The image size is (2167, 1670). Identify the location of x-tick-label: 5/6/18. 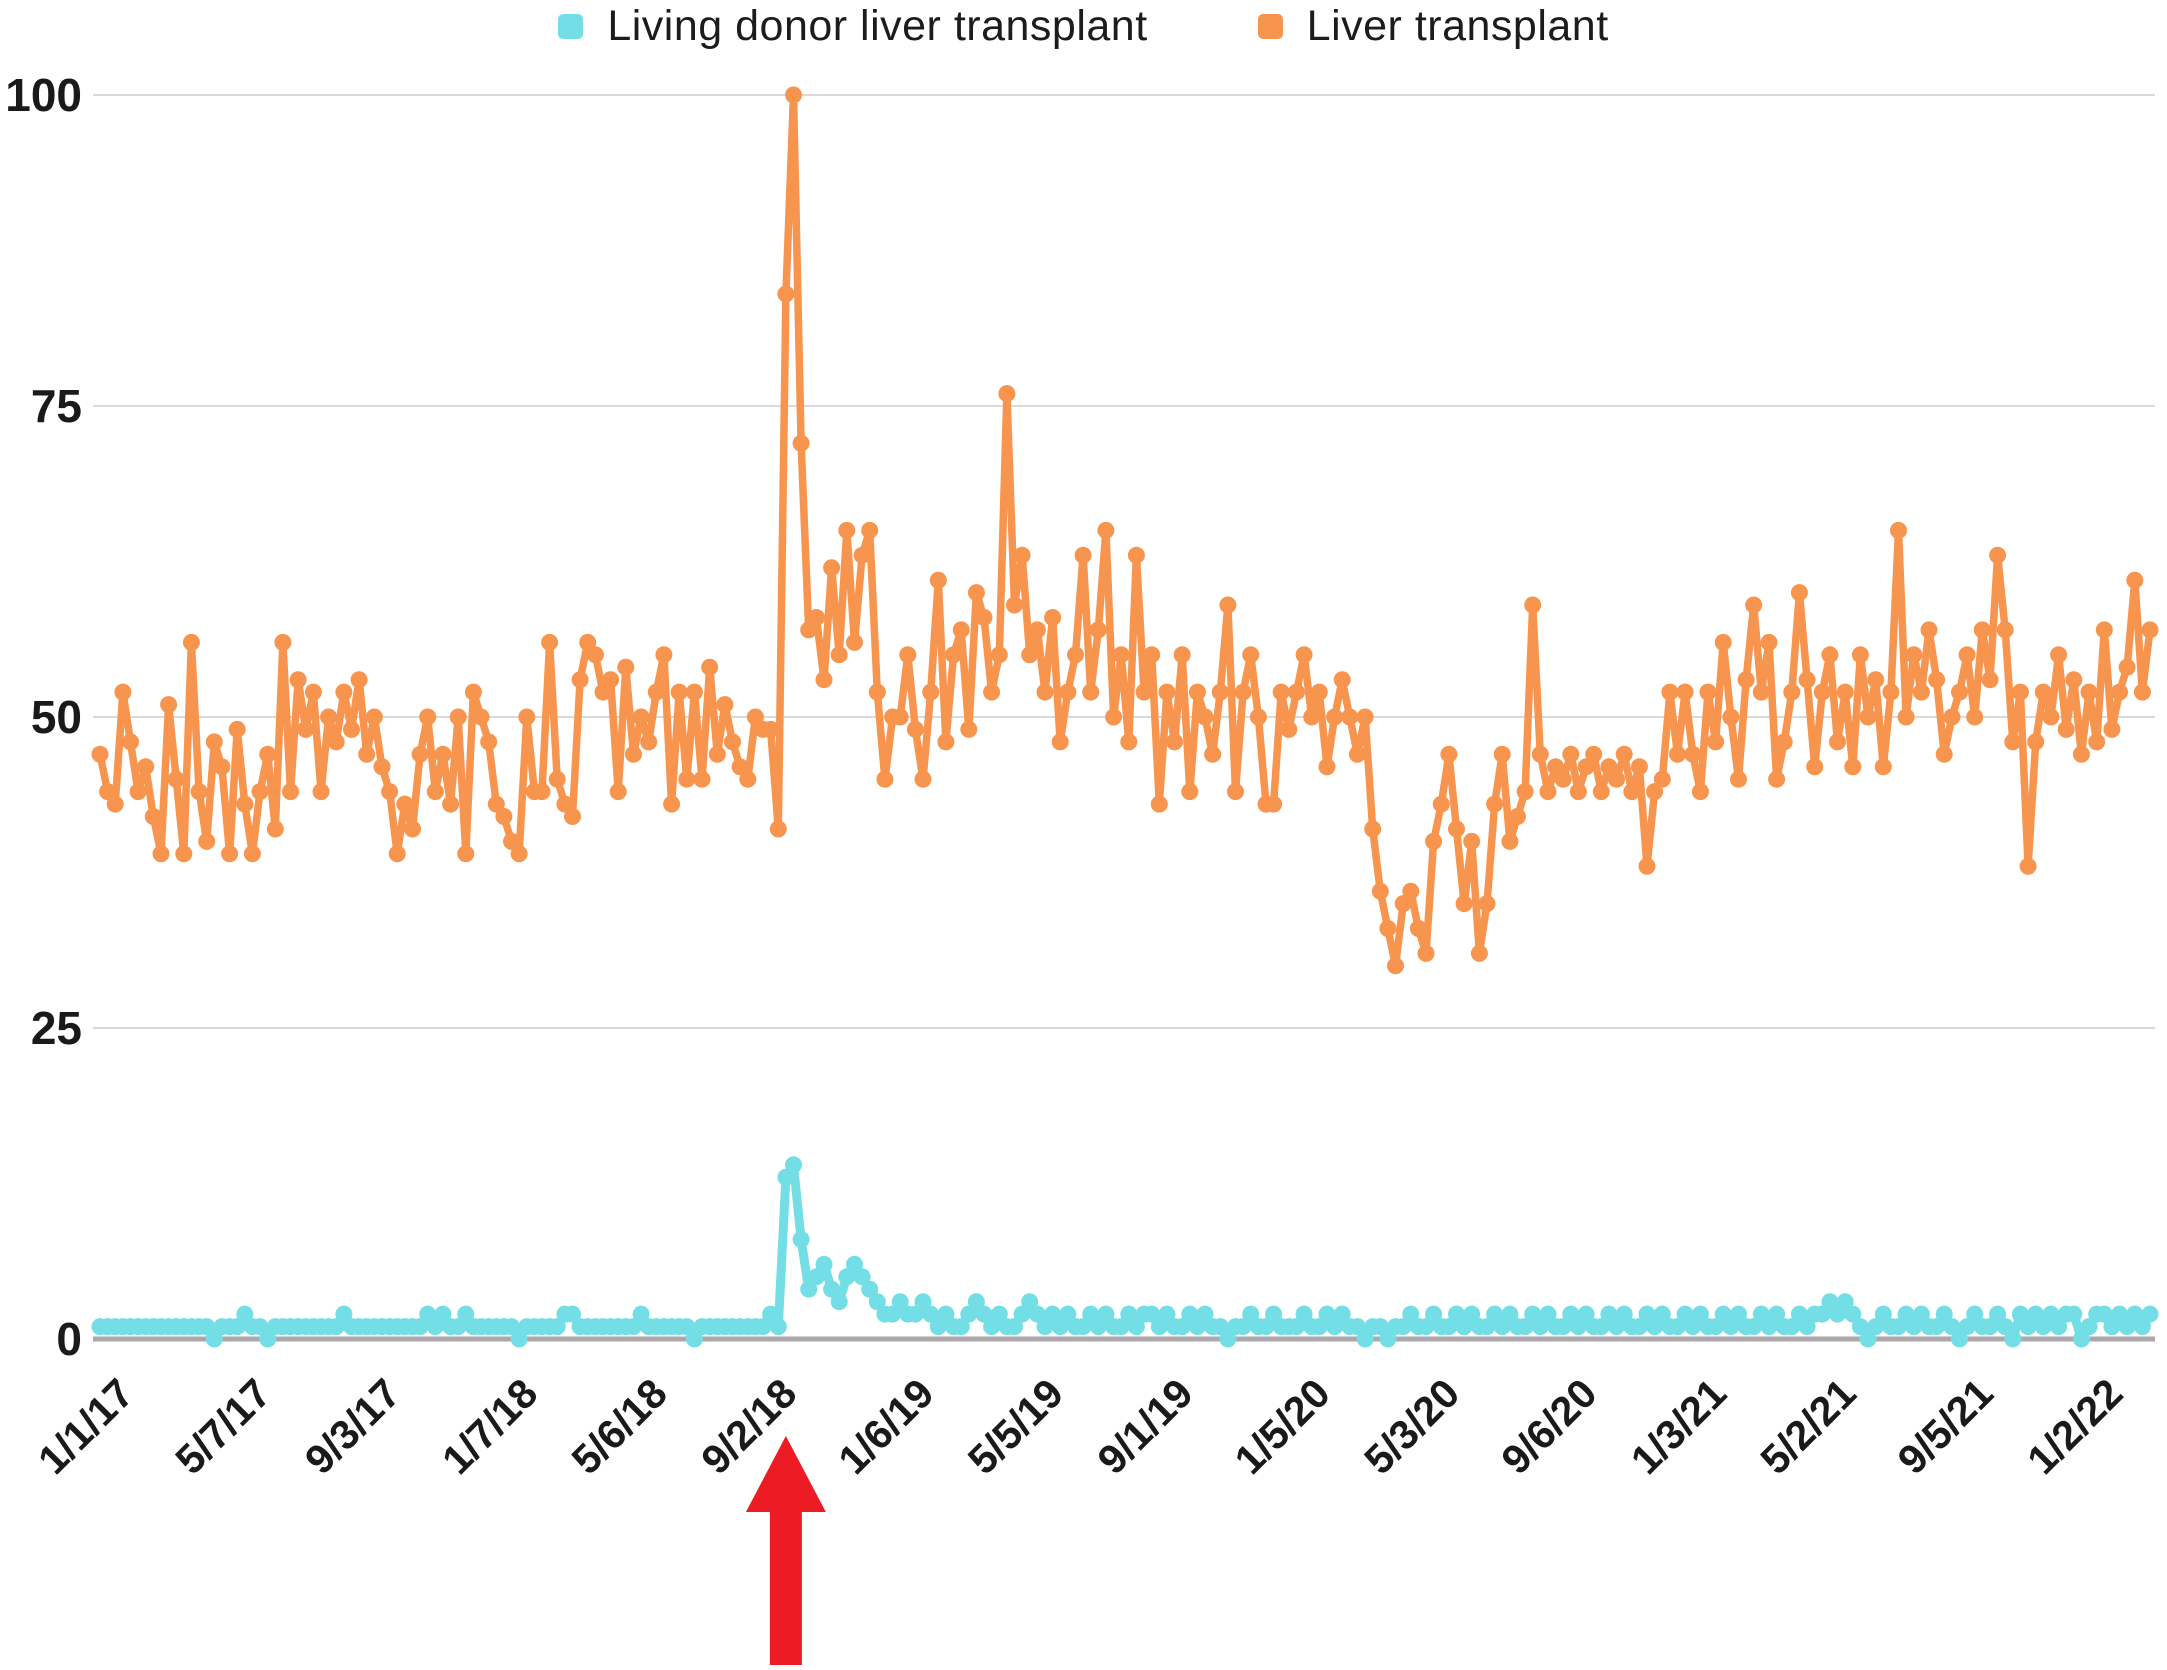
(619, 1426).